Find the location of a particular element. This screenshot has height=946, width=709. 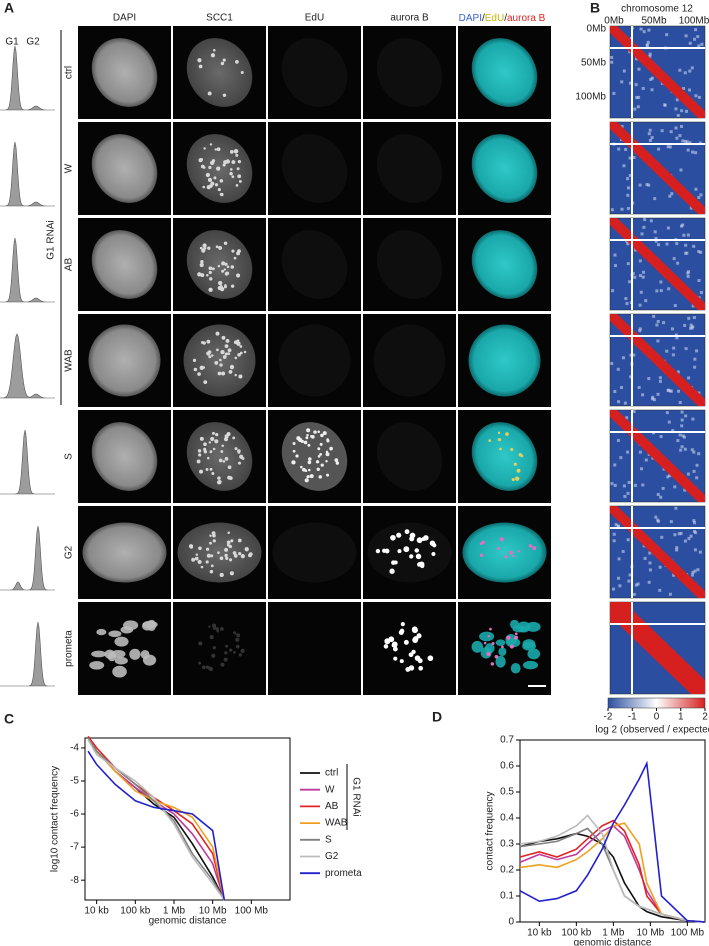

merge-aurora: aurora B is located at coordinates (526, 18).